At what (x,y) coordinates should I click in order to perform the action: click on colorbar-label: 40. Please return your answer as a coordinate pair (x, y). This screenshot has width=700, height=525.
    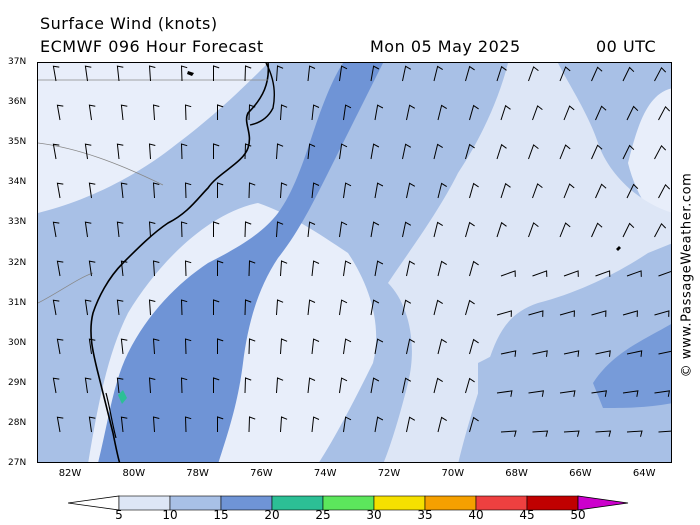
    Looking at the image, I should click on (476, 515).